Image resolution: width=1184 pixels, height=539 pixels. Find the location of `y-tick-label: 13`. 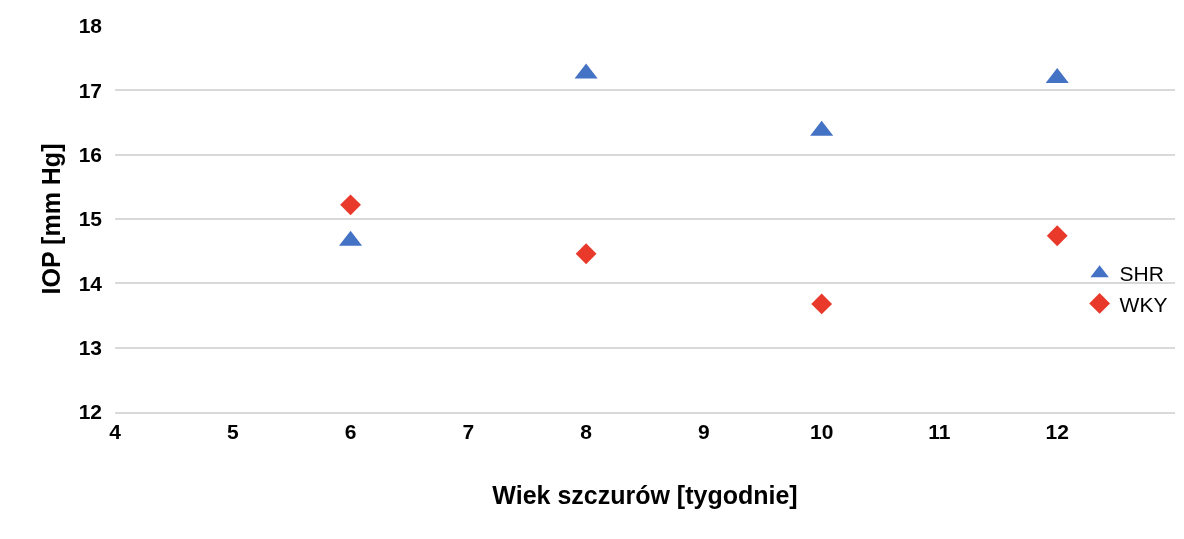

y-tick-label: 13 is located at coordinates (90, 348).